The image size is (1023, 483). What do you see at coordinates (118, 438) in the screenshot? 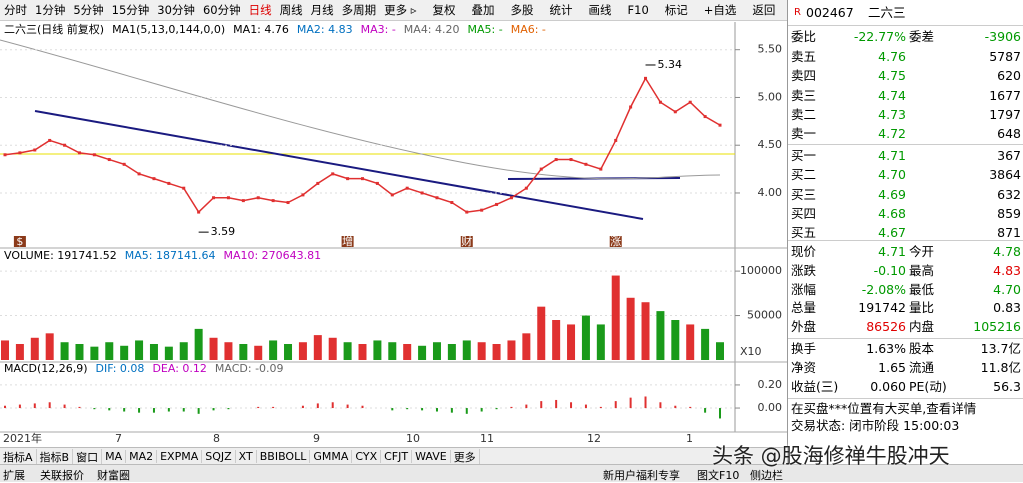
I see `month-label: 7` at bounding box center [118, 438].